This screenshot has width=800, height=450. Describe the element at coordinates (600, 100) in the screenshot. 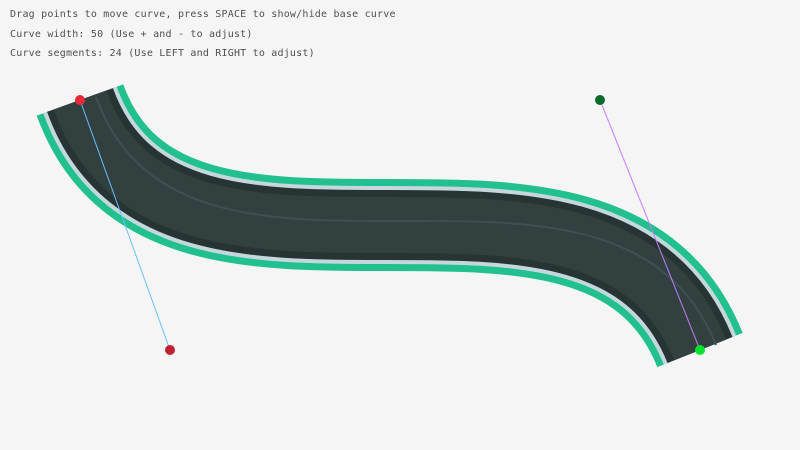

I see `end-control-handle` at that location.